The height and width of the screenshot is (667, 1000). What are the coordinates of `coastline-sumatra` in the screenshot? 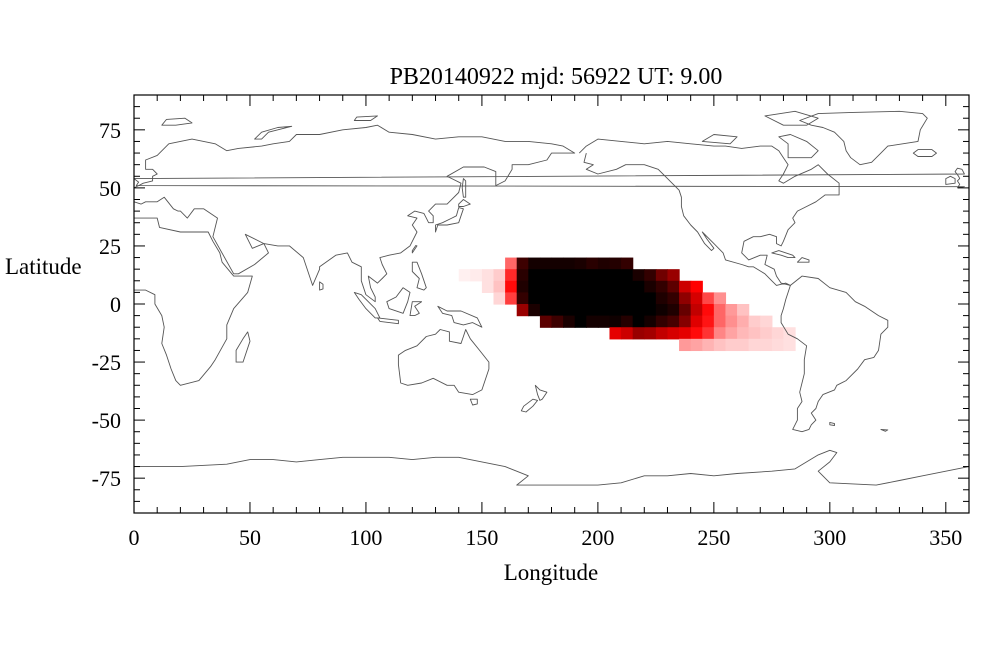 It's located at (367, 305).